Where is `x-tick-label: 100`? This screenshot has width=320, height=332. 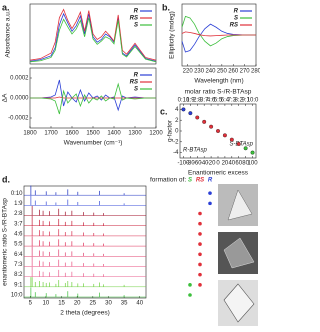
x-tick-label: 100 is located at coordinates (253, 164).